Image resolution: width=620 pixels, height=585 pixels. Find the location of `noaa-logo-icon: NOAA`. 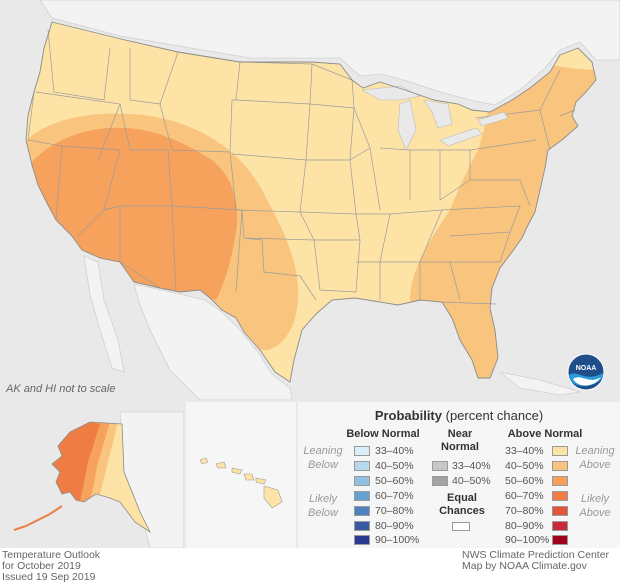

noaa-logo-icon: NOAA is located at coordinates (586, 372).